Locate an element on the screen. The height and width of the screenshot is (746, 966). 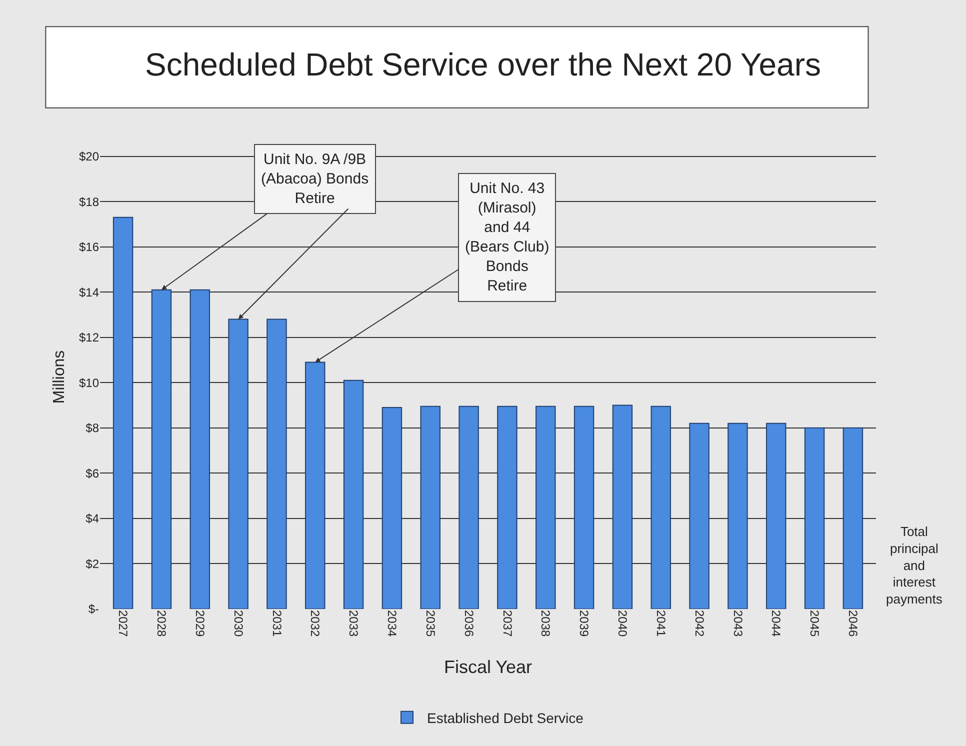
x-tick-label: 2034 is located at coordinates (392, 624).